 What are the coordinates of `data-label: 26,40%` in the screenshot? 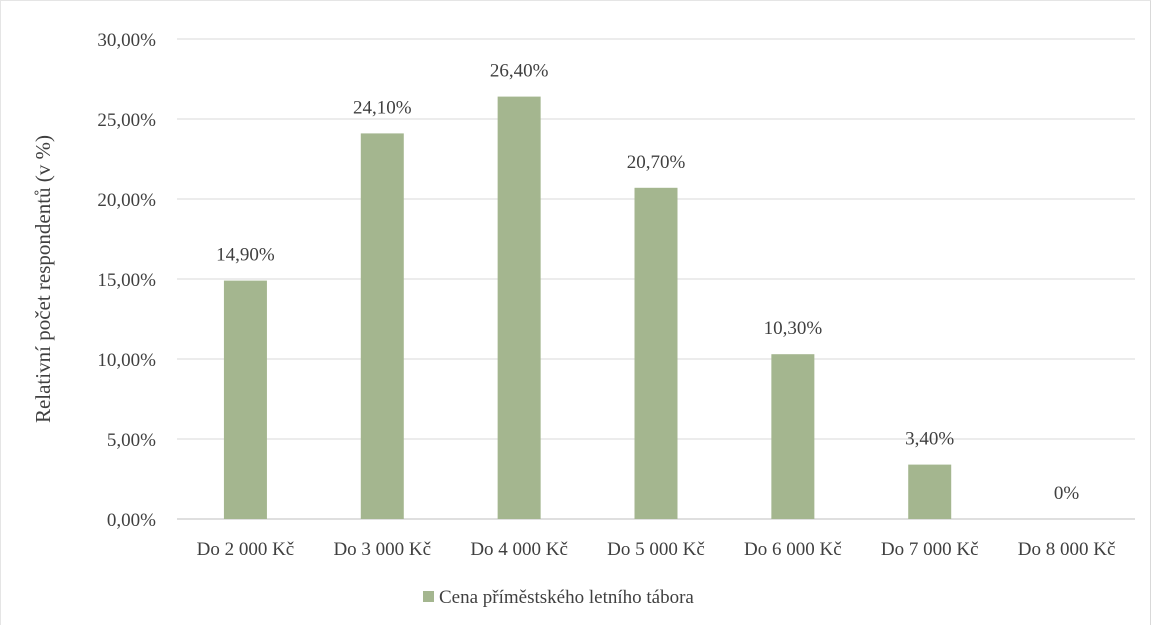 It's located at (519, 71).